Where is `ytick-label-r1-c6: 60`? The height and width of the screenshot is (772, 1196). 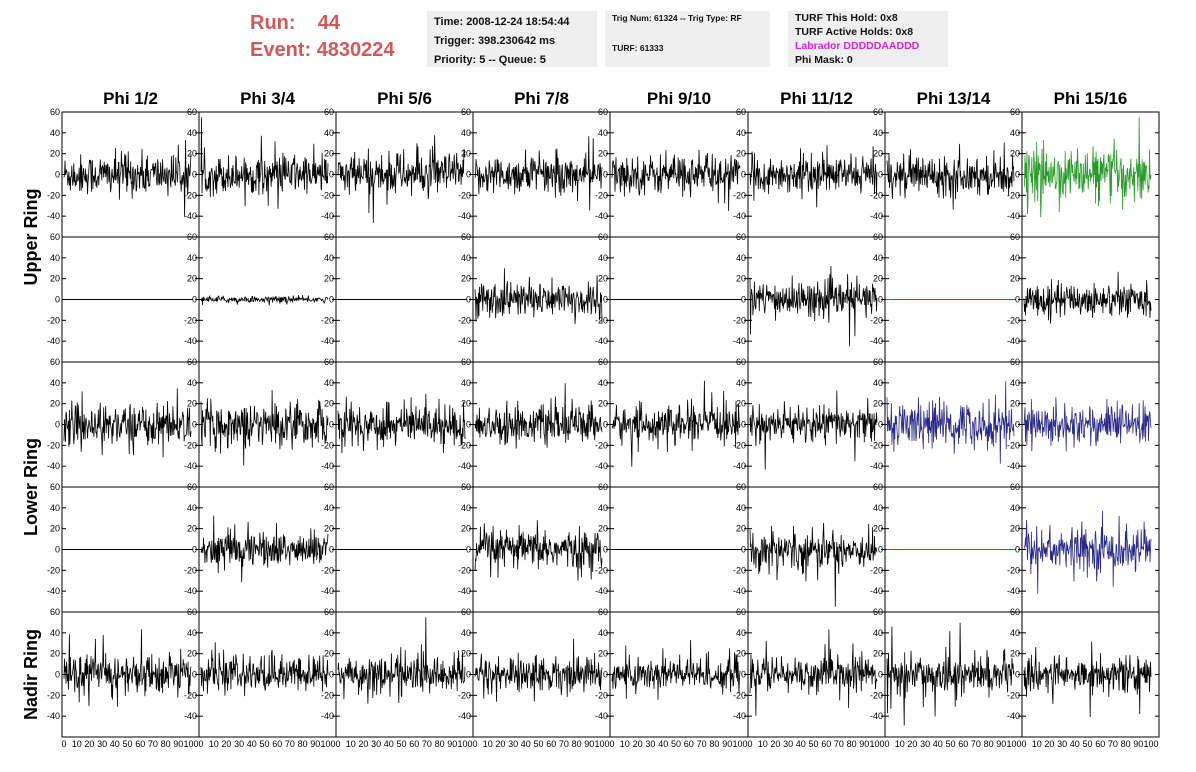
ytick-label-r1-c6: 60 is located at coordinates (878, 237).